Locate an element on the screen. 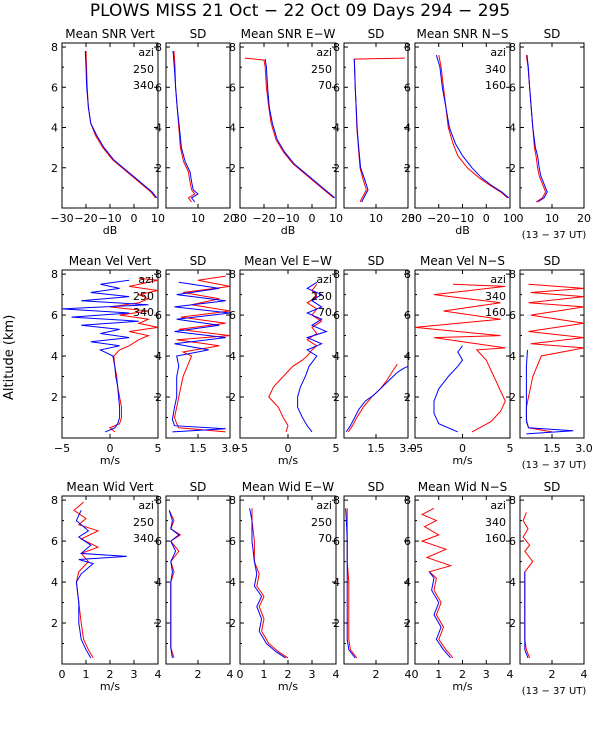  snr-ns-sd-ytick-label: 2 is located at coordinates (512, 168).